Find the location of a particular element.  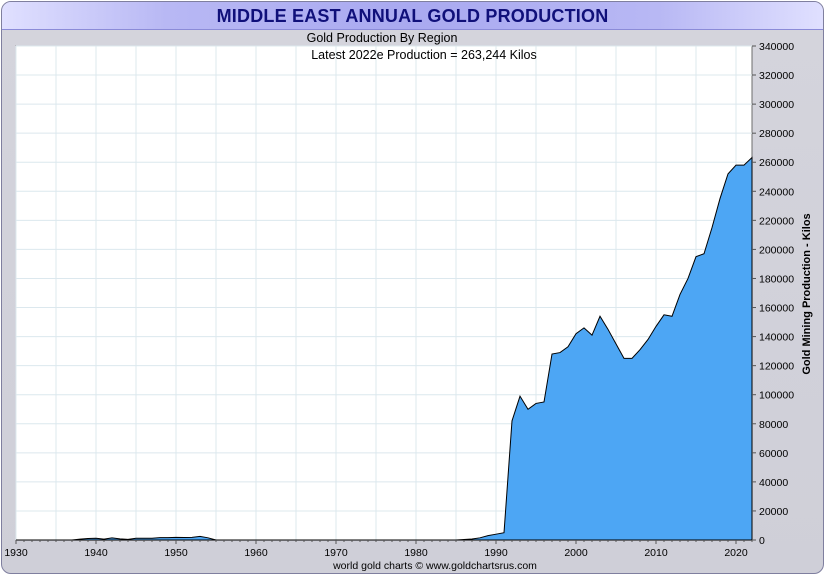

y-tick-label: 0 is located at coordinates (762, 541).